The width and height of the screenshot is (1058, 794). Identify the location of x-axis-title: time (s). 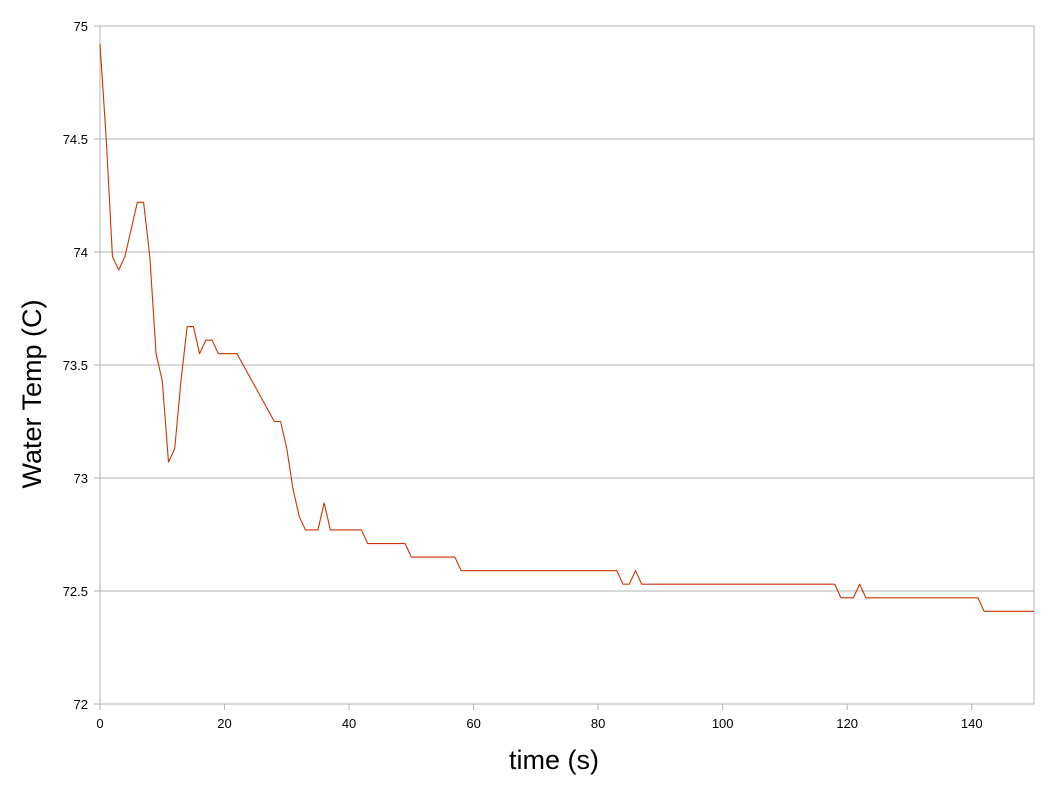
(554, 760).